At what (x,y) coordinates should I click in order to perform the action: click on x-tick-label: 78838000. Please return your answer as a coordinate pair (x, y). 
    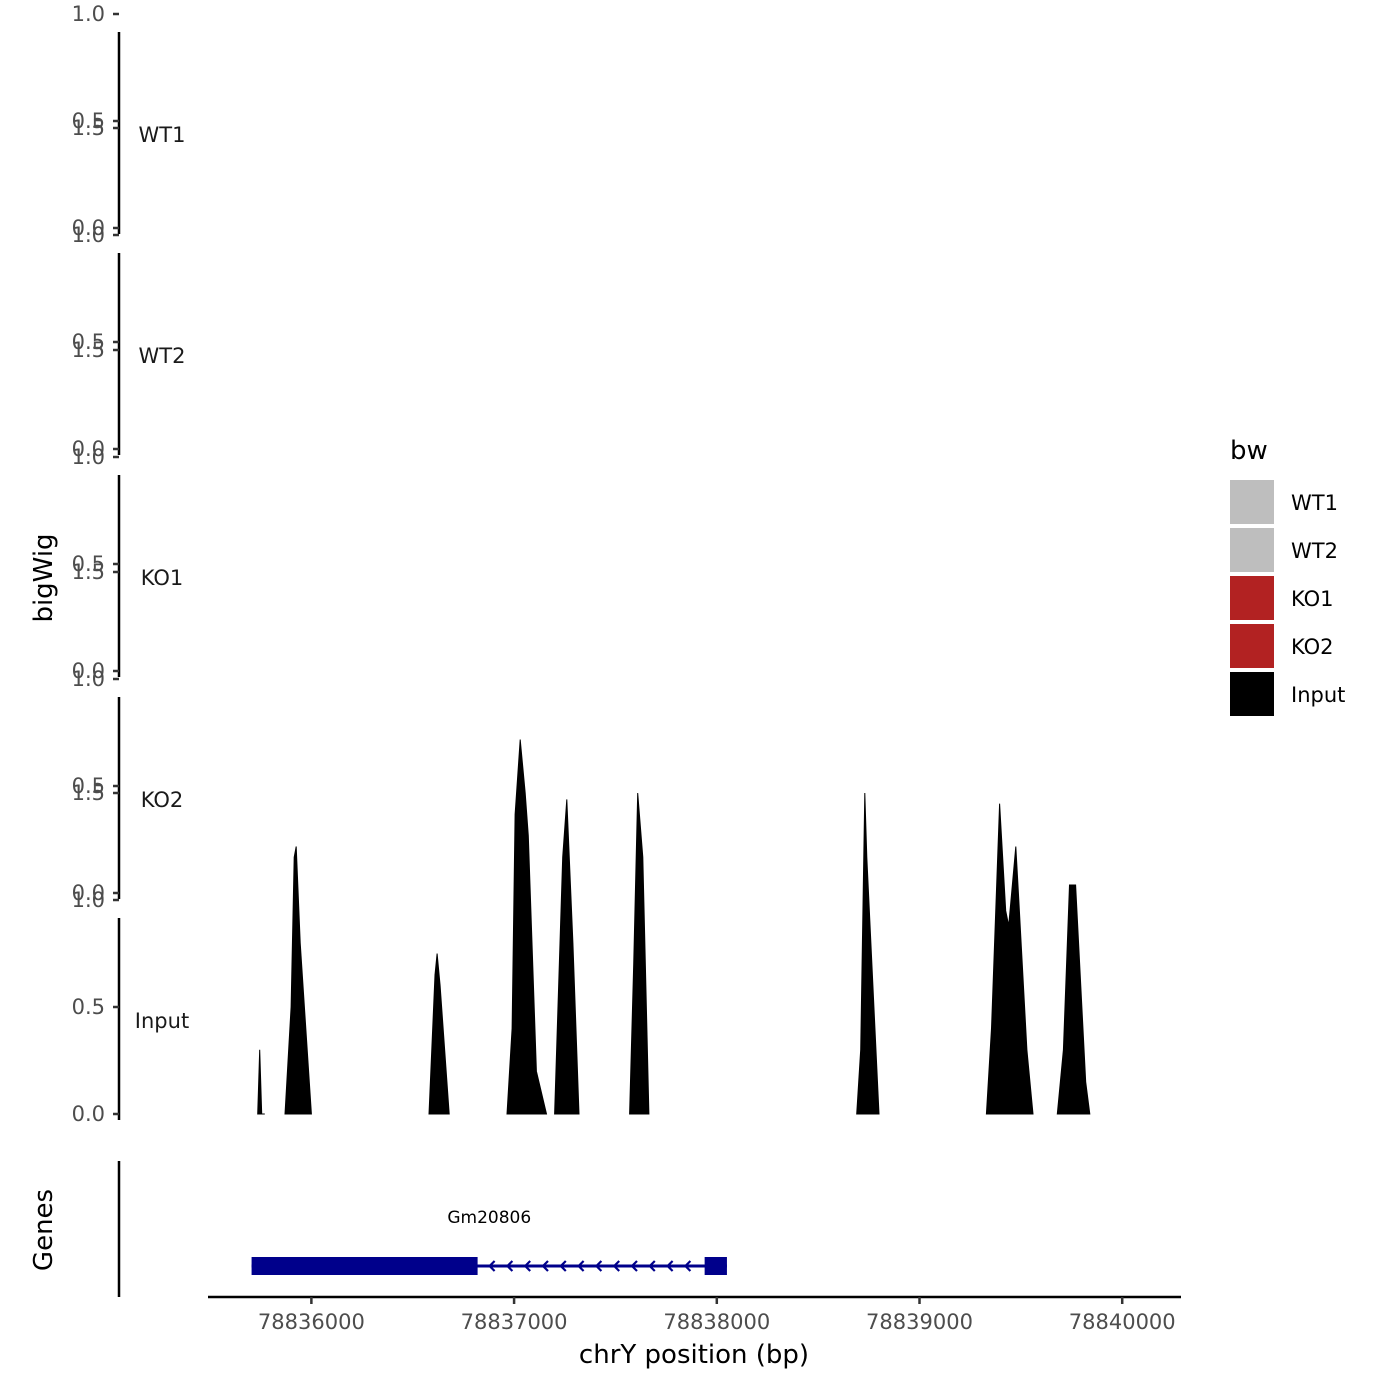
    Looking at the image, I should click on (716, 1322).